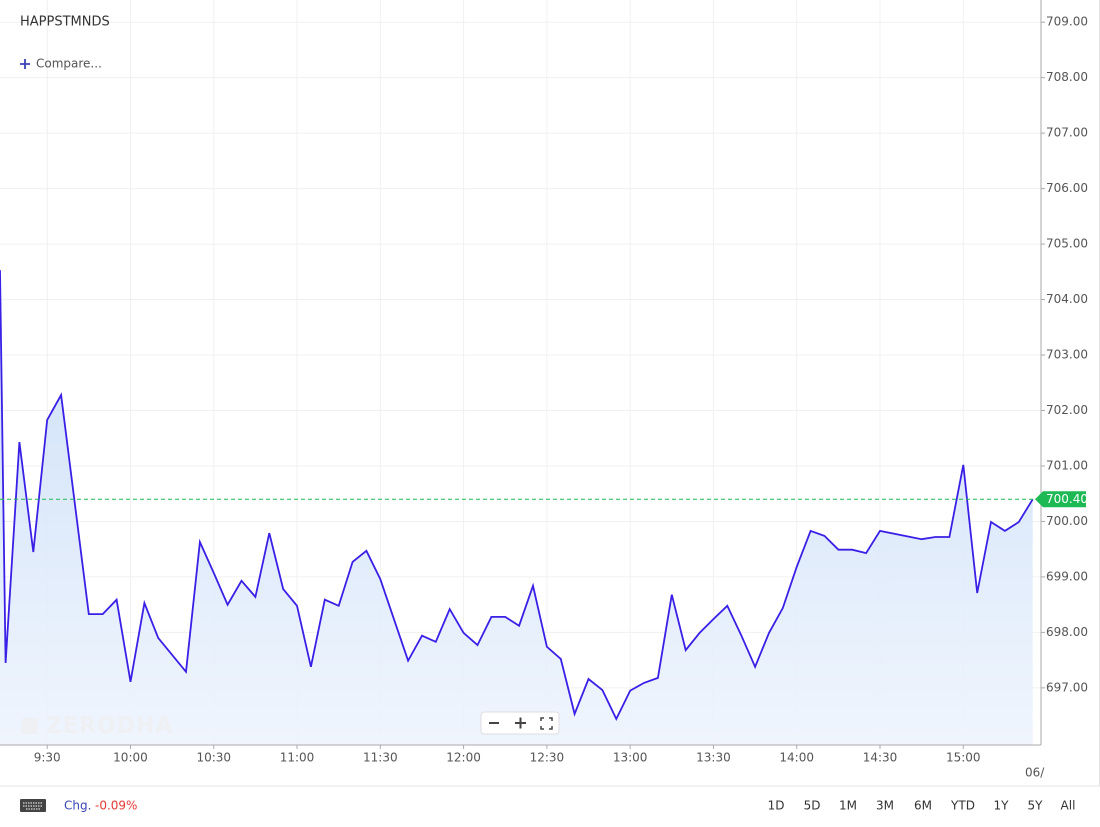  What do you see at coordinates (1067, 244) in the screenshot?
I see `y-tick-label: 705.00` at bounding box center [1067, 244].